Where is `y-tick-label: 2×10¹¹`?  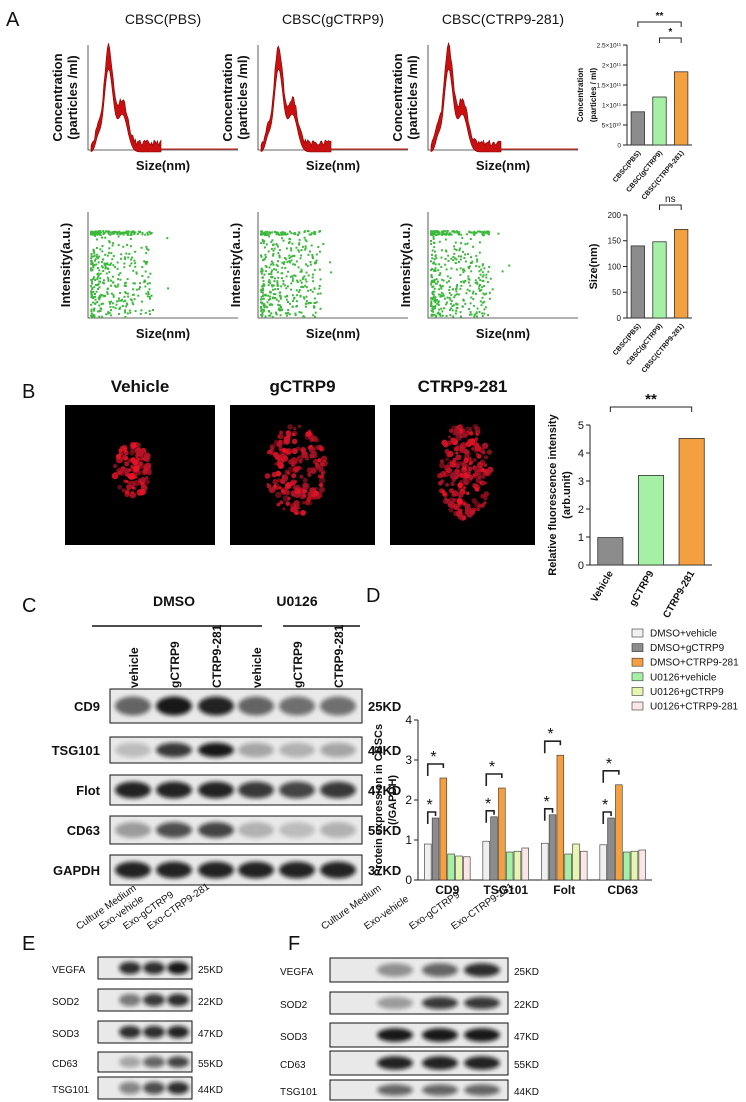 y-tick-label: 2×10¹¹ is located at coordinates (612, 65).